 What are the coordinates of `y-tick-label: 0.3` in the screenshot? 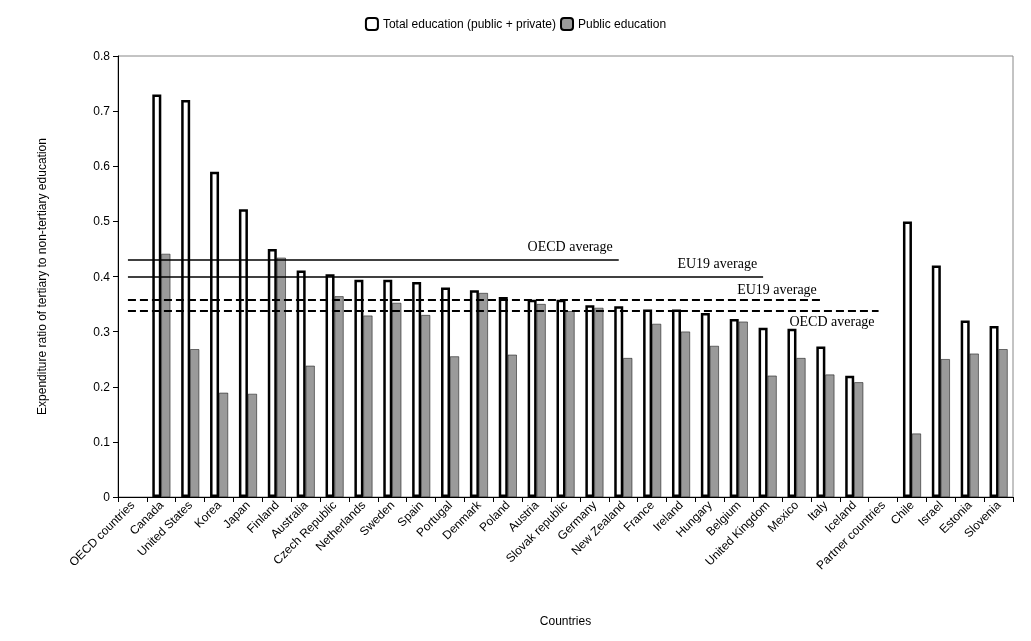 It's located at (102, 331).